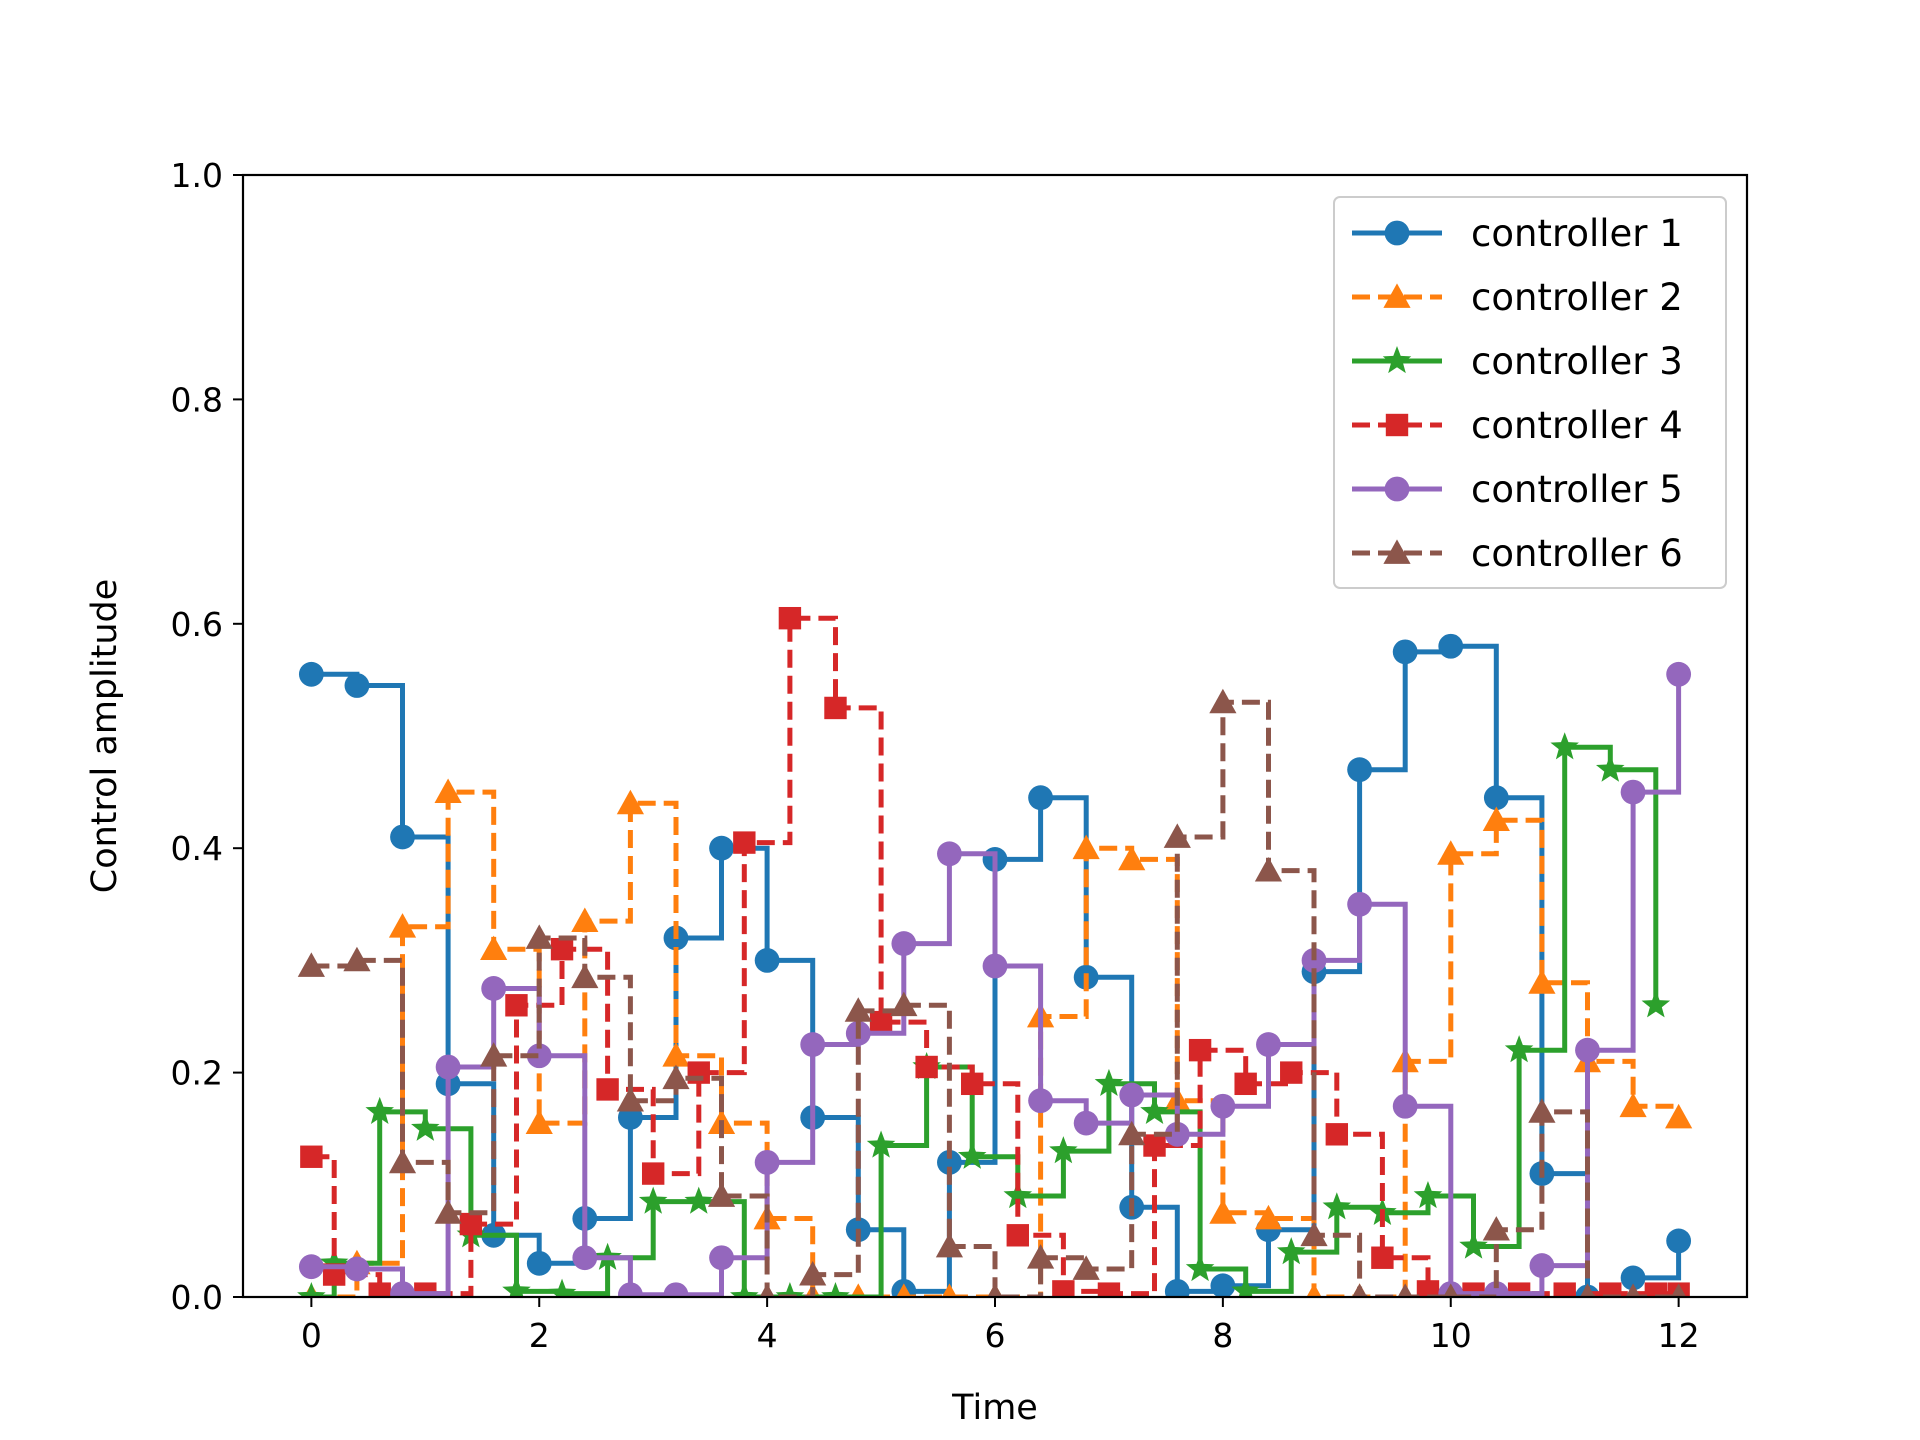 Image resolution: width=1920 pixels, height=1440 pixels. What do you see at coordinates (1451, 1335) in the screenshot?
I see `x-tick-label: 10` at bounding box center [1451, 1335].